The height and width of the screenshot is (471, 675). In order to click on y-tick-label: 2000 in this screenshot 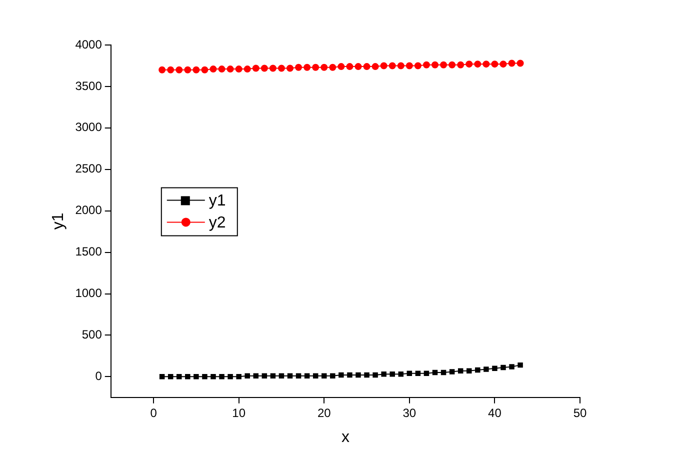, I will do `click(88, 210)`.